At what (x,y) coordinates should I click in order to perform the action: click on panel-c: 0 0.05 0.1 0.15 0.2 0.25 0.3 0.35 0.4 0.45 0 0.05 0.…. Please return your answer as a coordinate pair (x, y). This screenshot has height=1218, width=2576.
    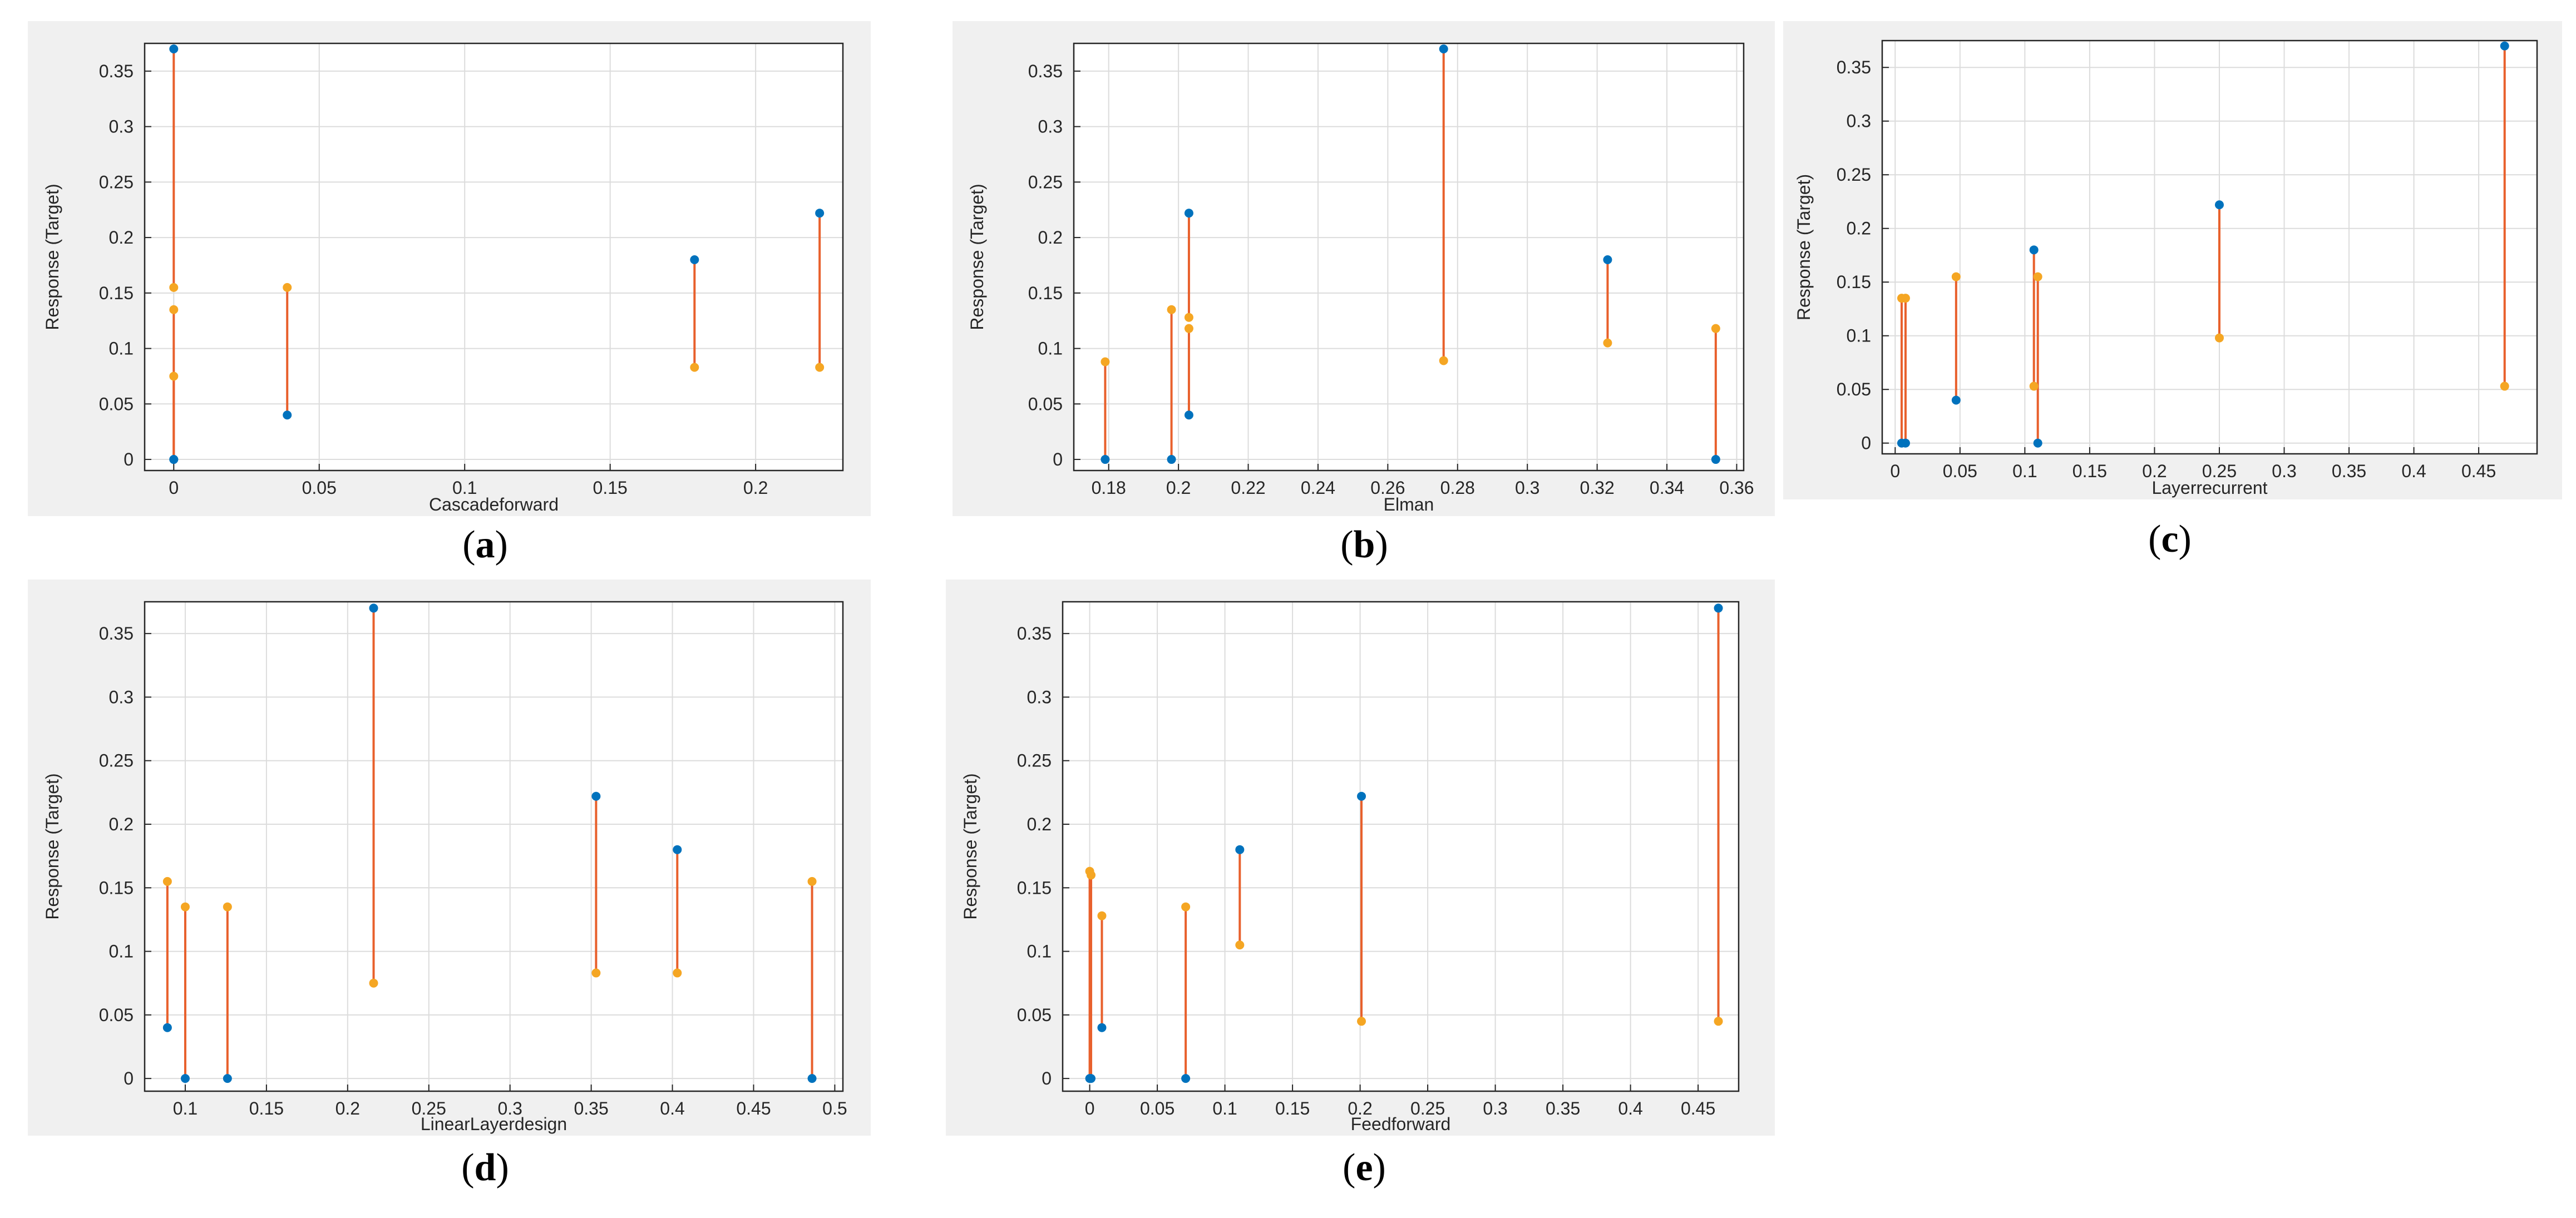
    Looking at the image, I should click on (2172, 260).